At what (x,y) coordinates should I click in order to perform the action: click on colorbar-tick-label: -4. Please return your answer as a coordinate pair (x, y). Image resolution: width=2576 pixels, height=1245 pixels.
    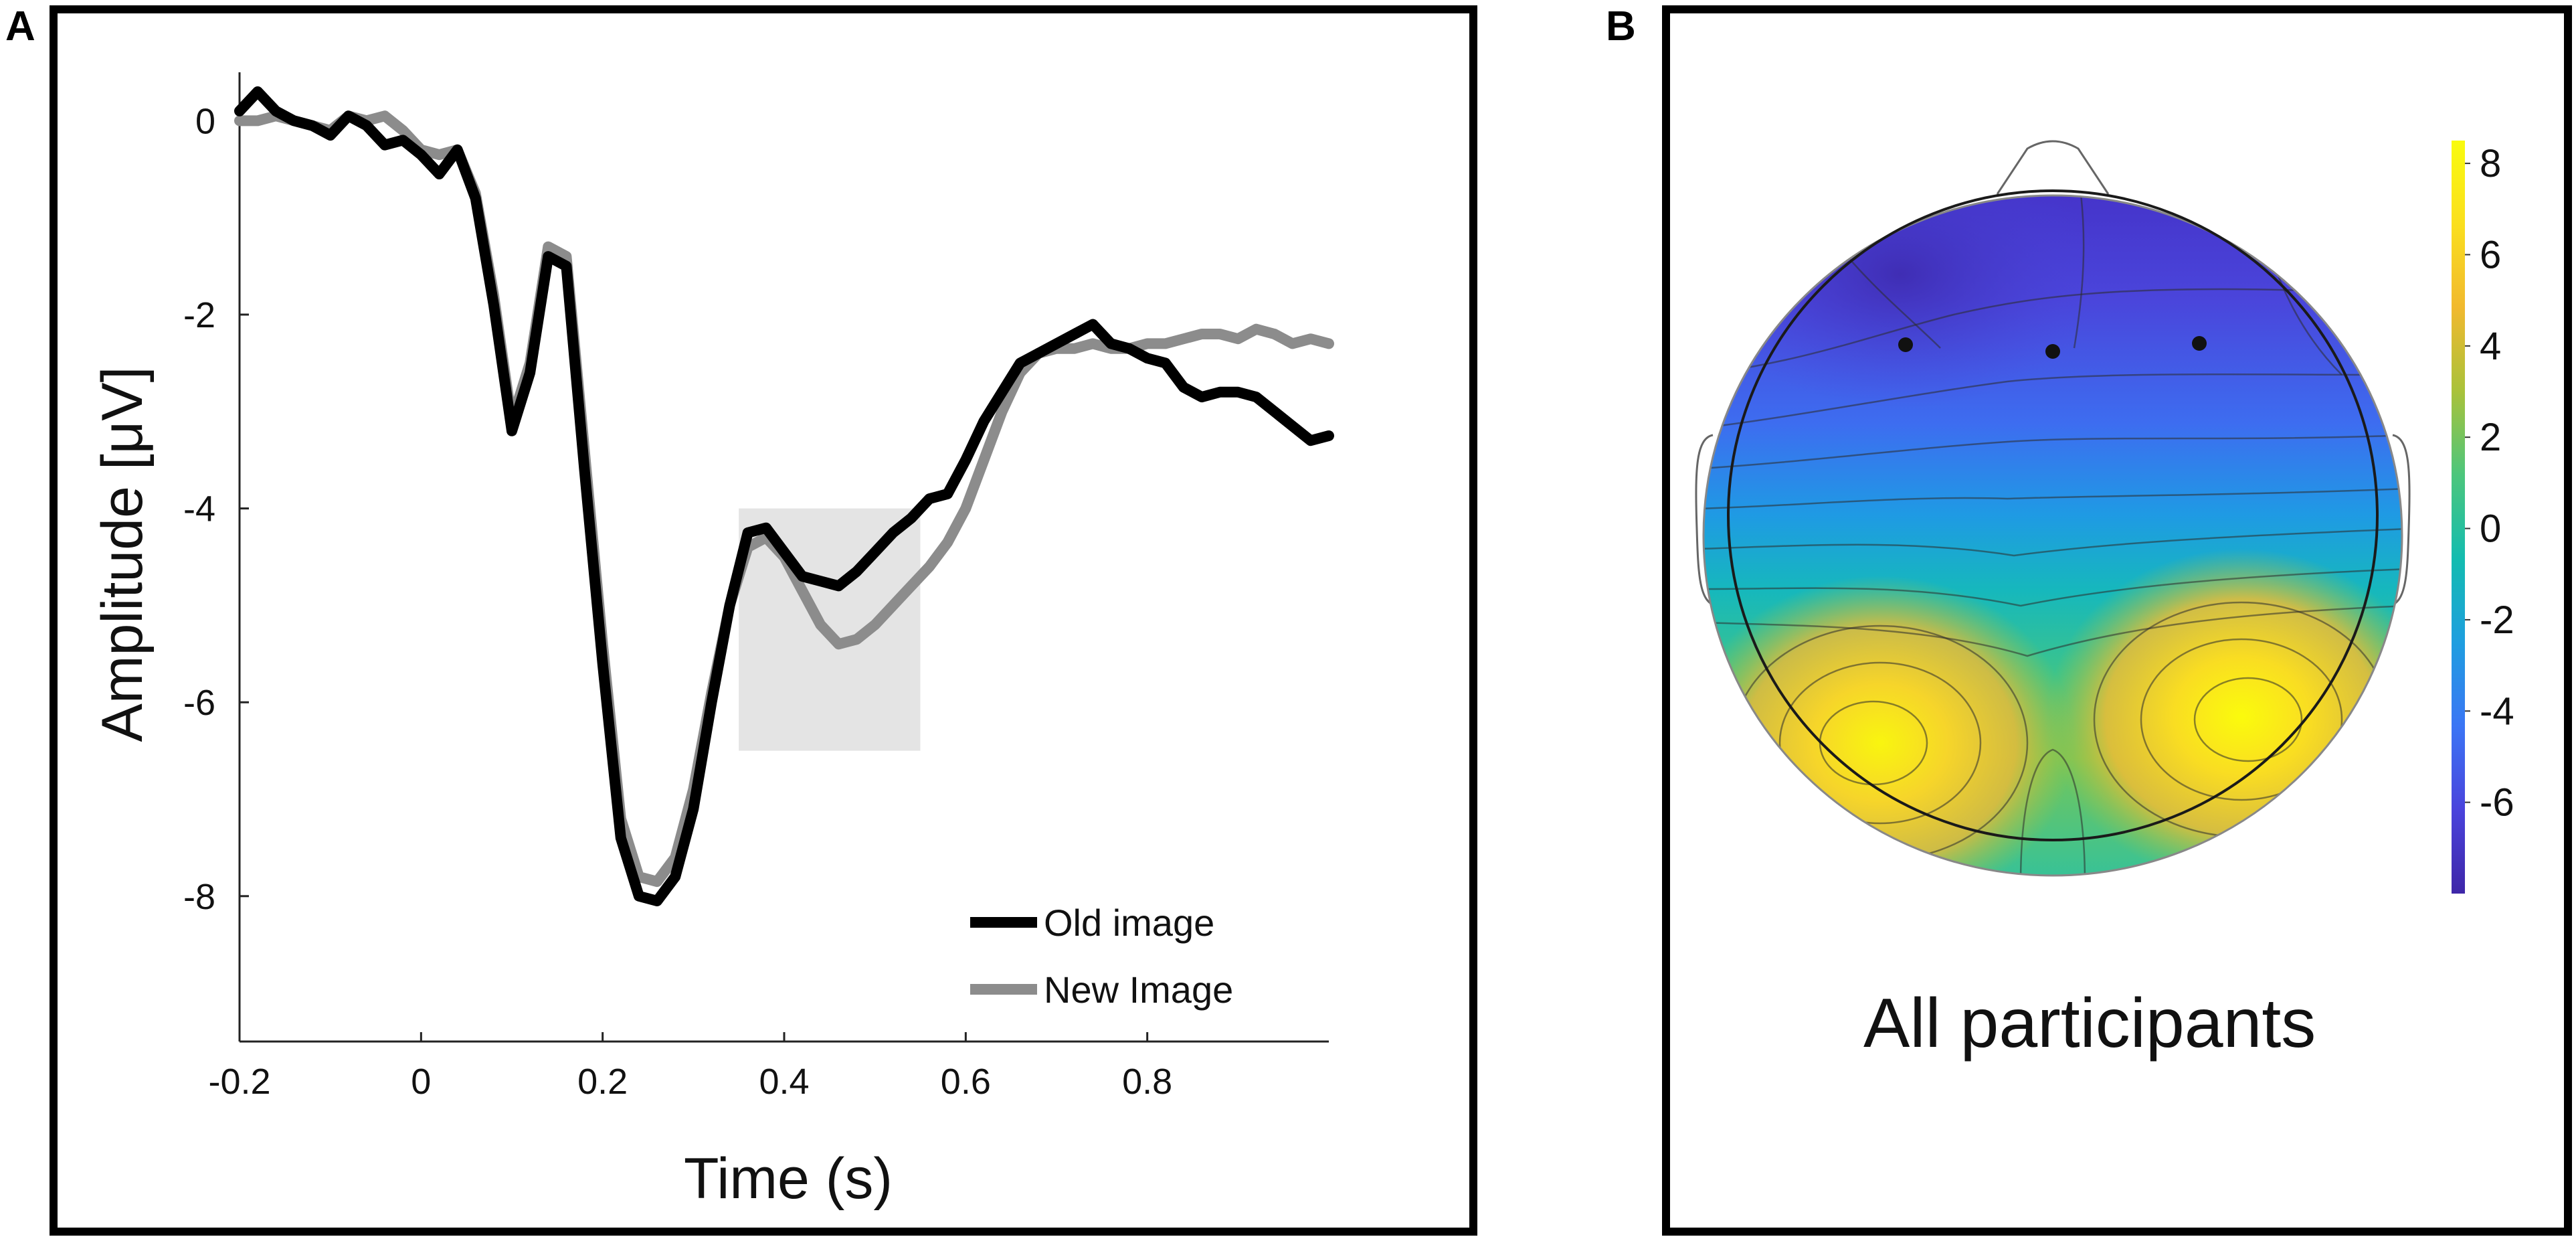
    Looking at the image, I should click on (2497, 711).